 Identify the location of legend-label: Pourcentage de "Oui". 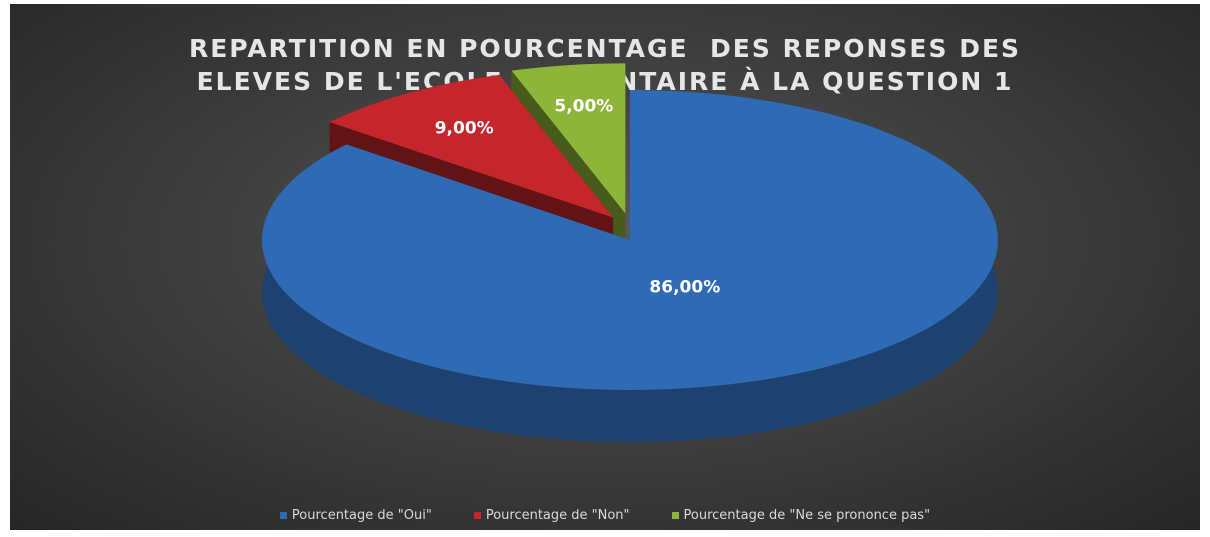
(361, 515).